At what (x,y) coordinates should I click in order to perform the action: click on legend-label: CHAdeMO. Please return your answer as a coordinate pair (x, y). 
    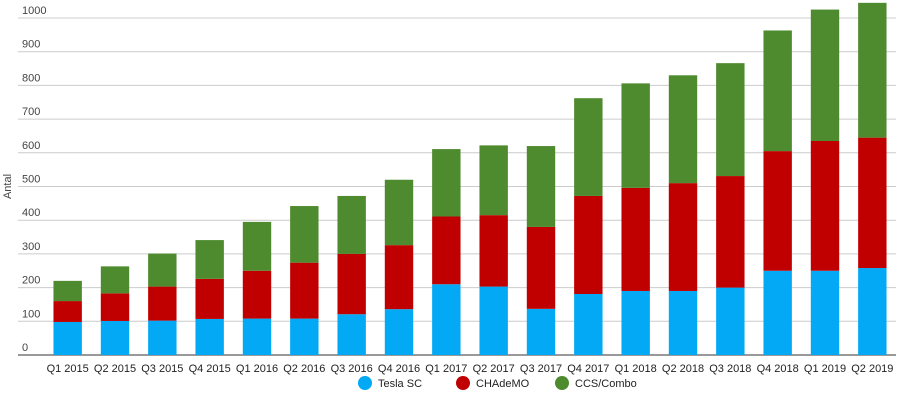
    Looking at the image, I should click on (503, 384).